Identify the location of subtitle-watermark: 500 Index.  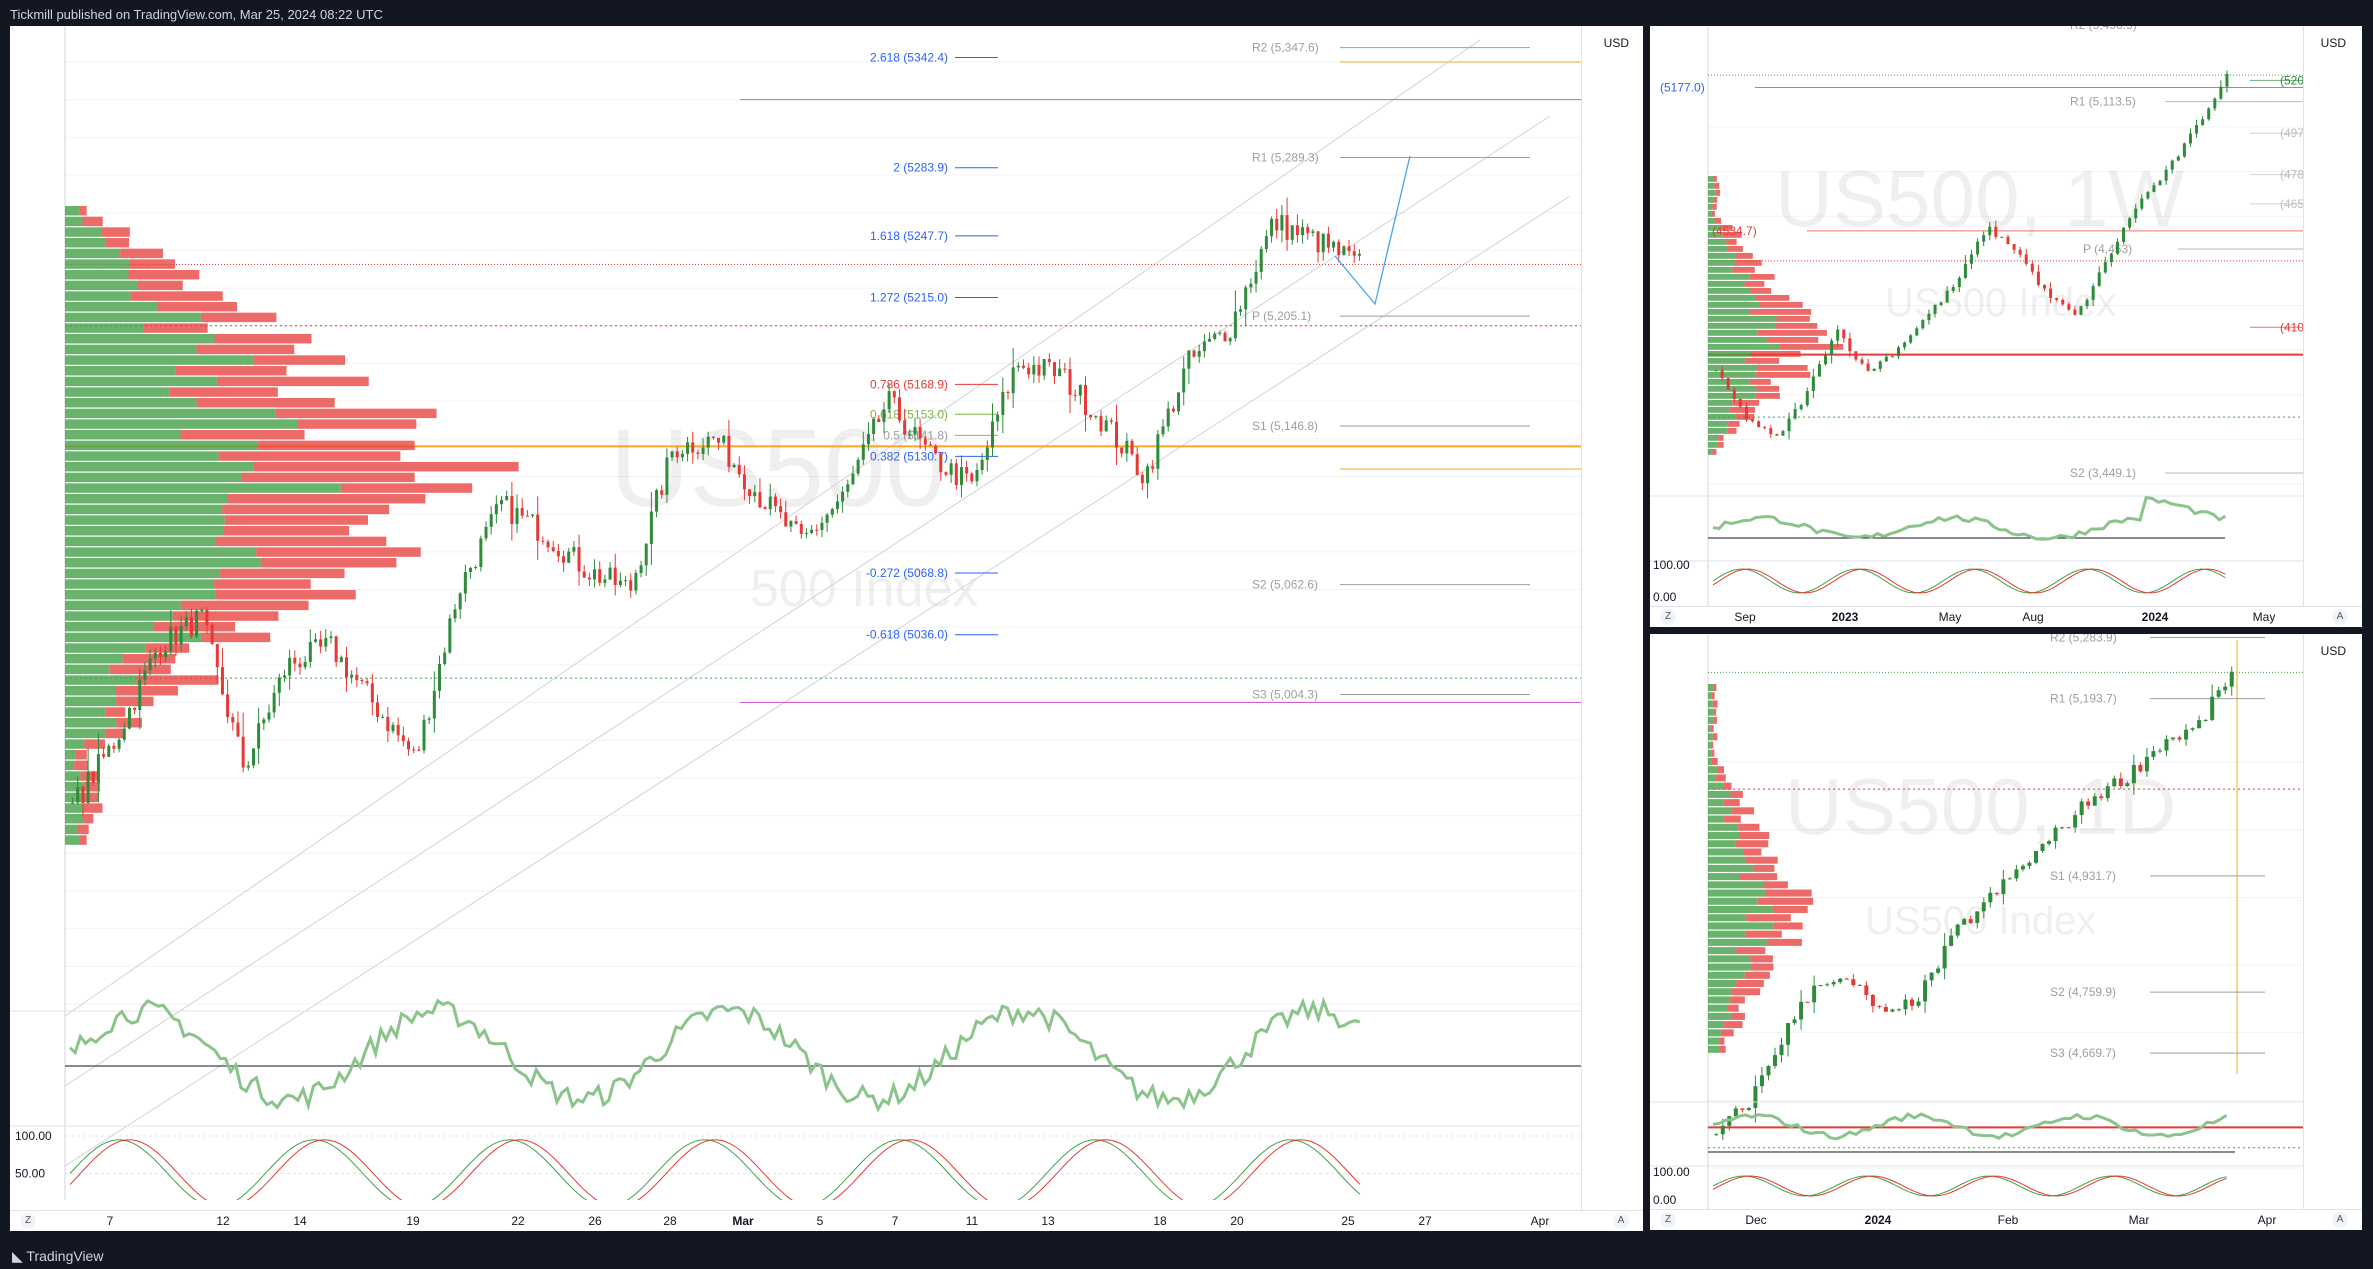
(864, 589).